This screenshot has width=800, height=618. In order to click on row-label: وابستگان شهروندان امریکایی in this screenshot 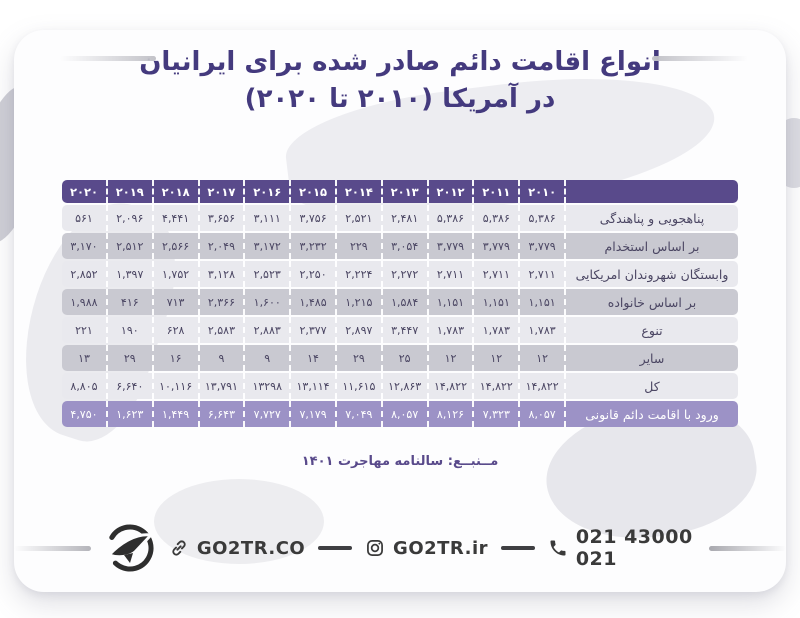, I will do `click(652, 274)`.